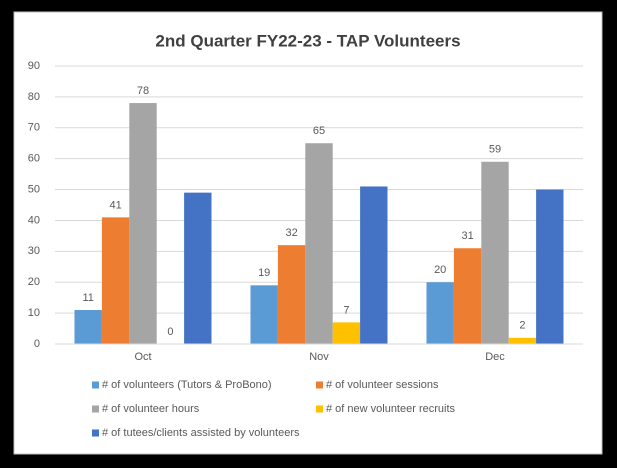 The width and height of the screenshot is (617, 468). Describe the element at coordinates (142, 357) in the screenshot. I see `x-tick-label: Oct` at that location.